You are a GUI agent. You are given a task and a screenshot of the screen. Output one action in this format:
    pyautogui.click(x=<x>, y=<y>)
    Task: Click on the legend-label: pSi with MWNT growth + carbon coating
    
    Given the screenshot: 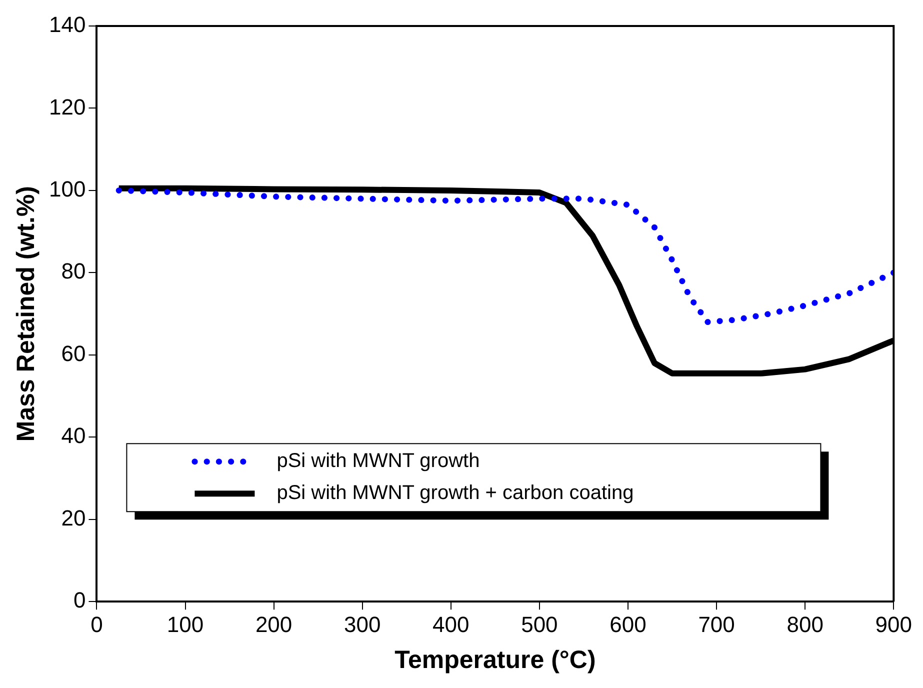 What is the action you would take?
    pyautogui.click(x=455, y=493)
    